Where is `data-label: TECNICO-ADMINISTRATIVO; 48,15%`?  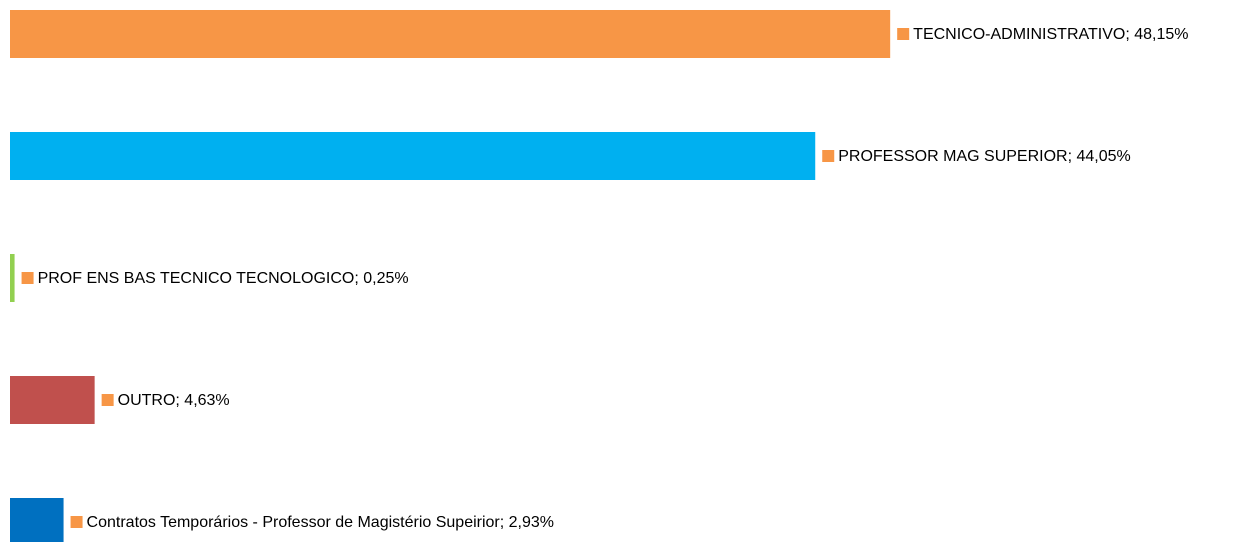 data-label: TECNICO-ADMINISTRATIVO; 48,15% is located at coordinates (1050, 34).